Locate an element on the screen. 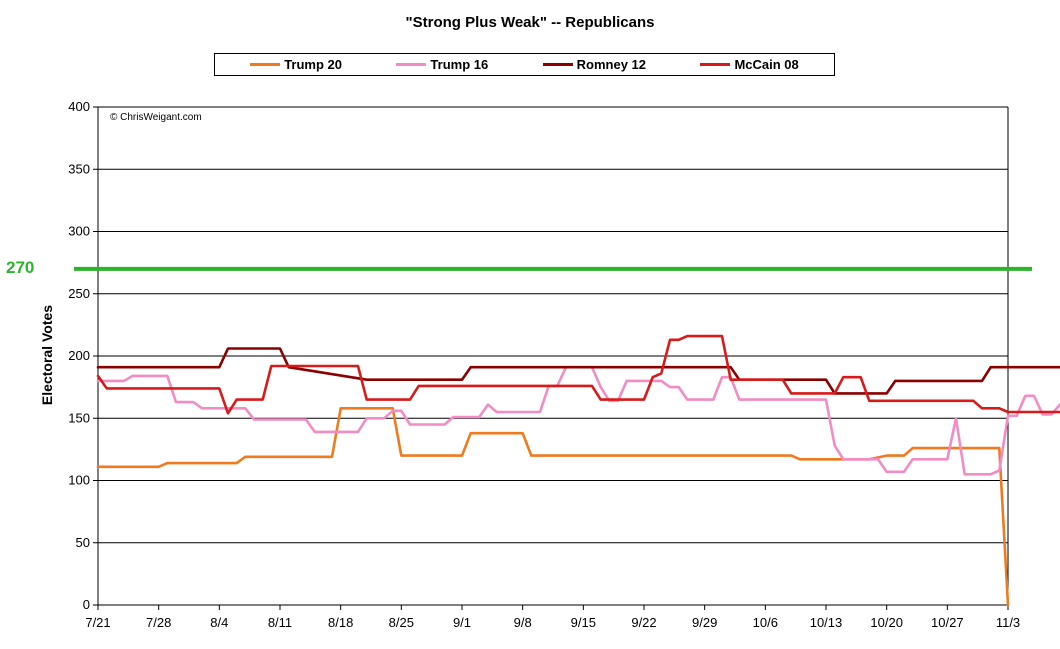  x-tick-label-10-13: 10/13 is located at coordinates (826, 622).